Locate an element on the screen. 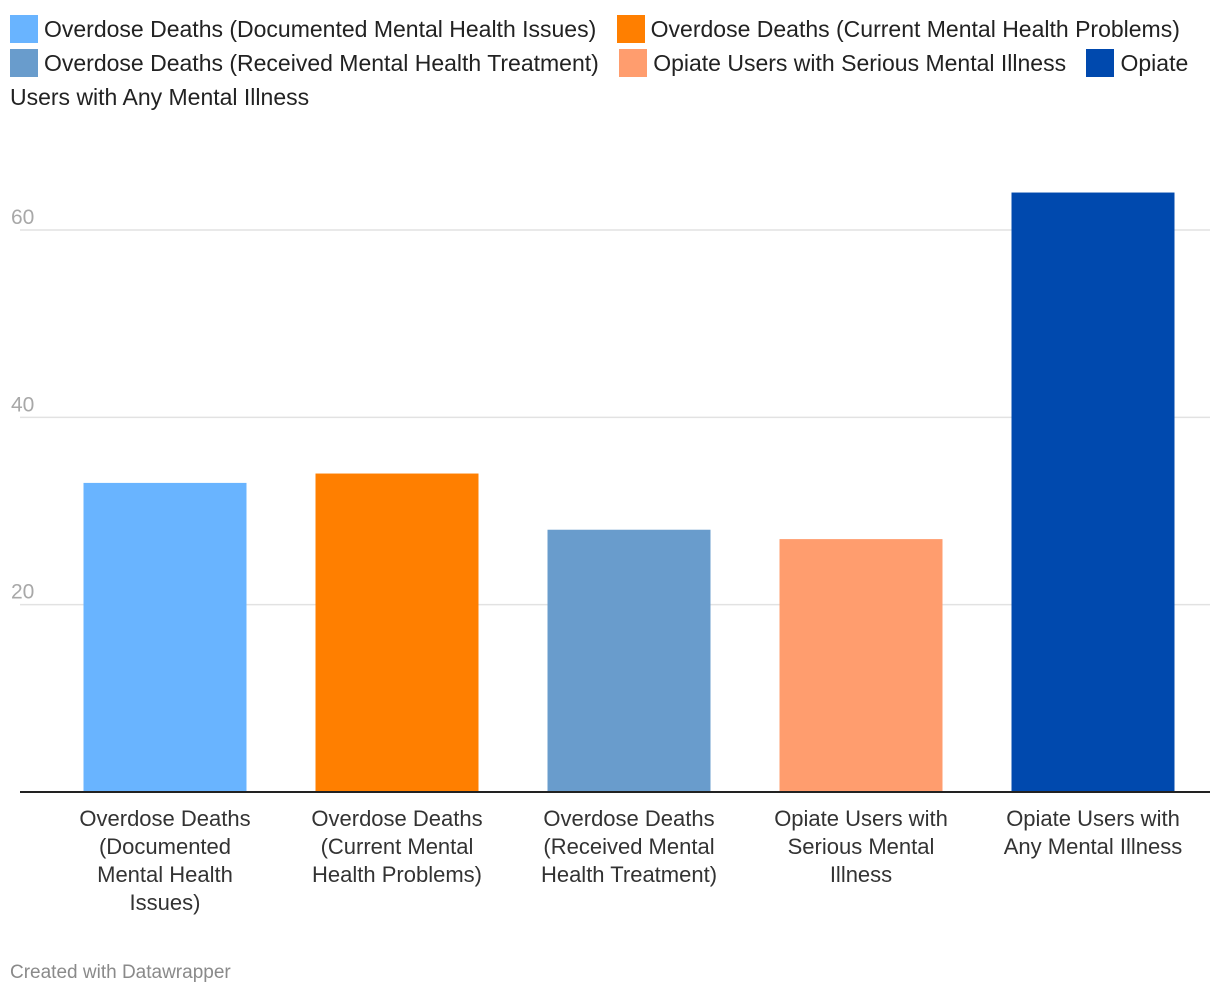 The width and height of the screenshot is (1220, 998). x-category-label-line: Issues) is located at coordinates (165, 902).